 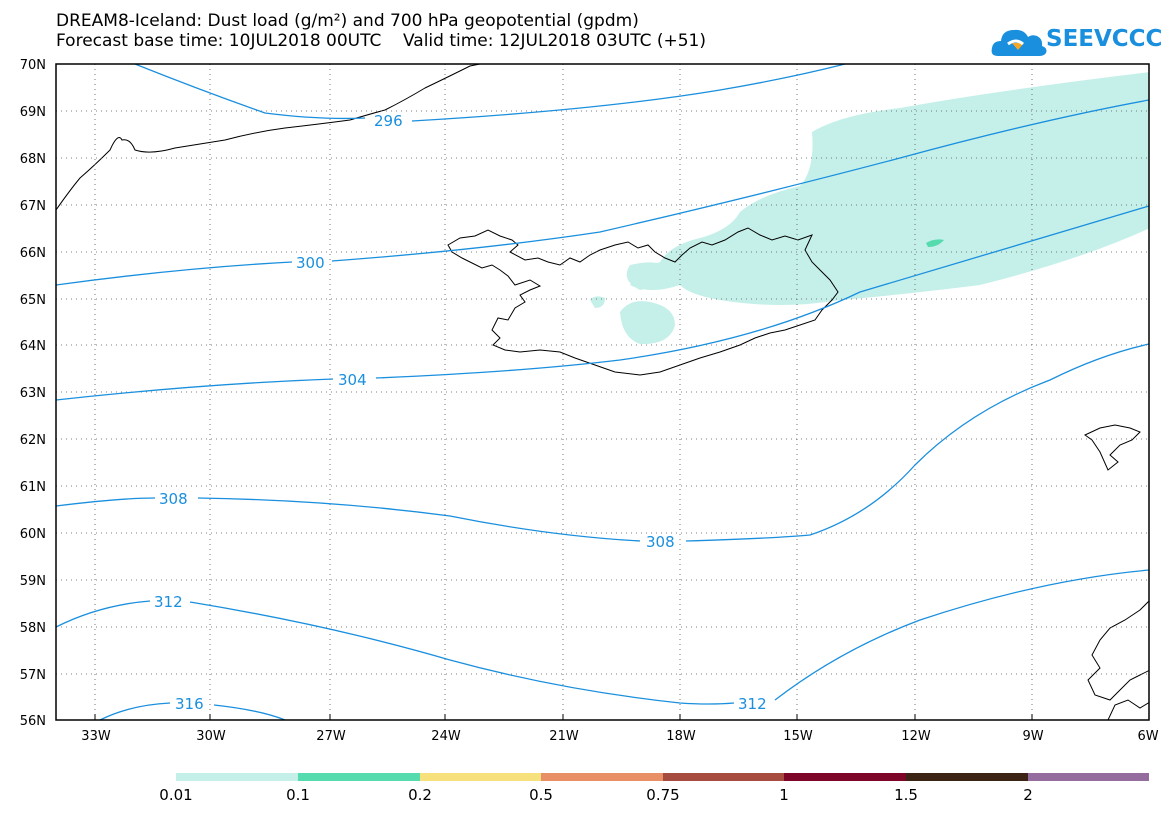 What do you see at coordinates (906, 795) in the screenshot?
I see `colorbar-label: 1.5` at bounding box center [906, 795].